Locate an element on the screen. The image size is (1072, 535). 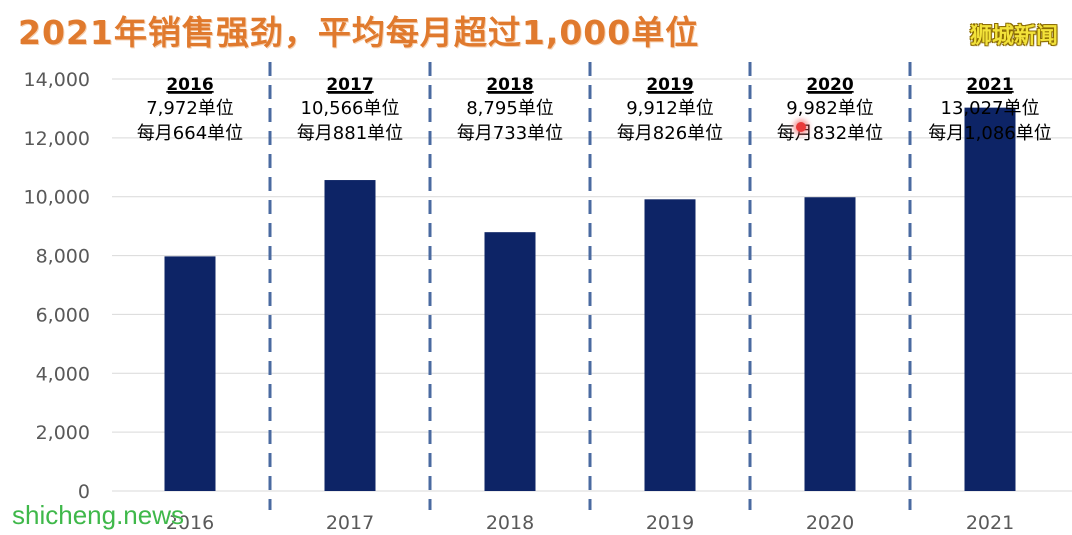
y-tick-label: 0 is located at coordinates (84, 492).